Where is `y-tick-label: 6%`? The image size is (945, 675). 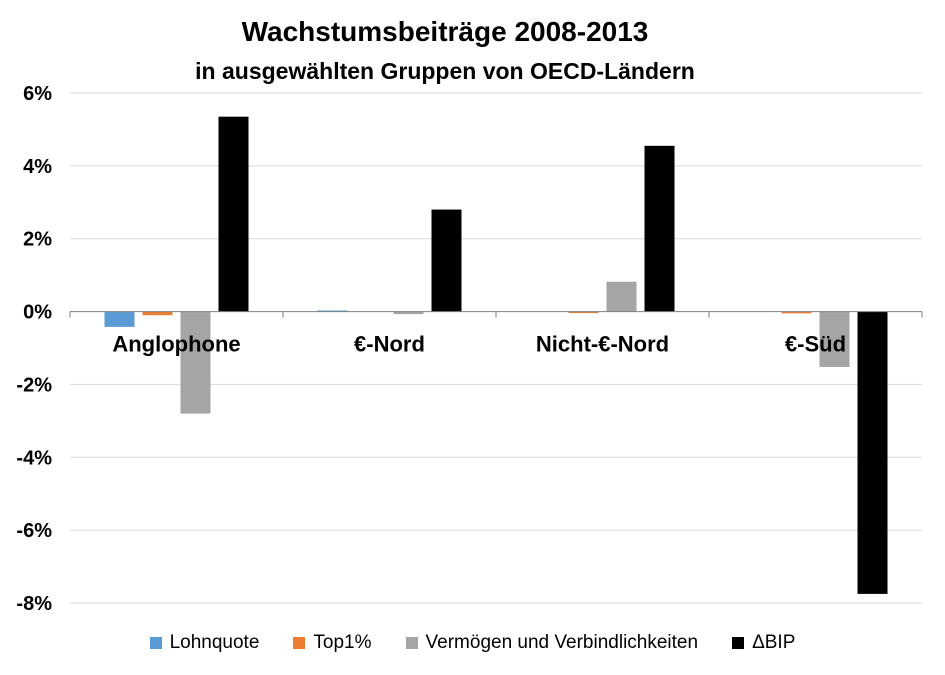
y-tick-label: 6% is located at coordinates (37, 94).